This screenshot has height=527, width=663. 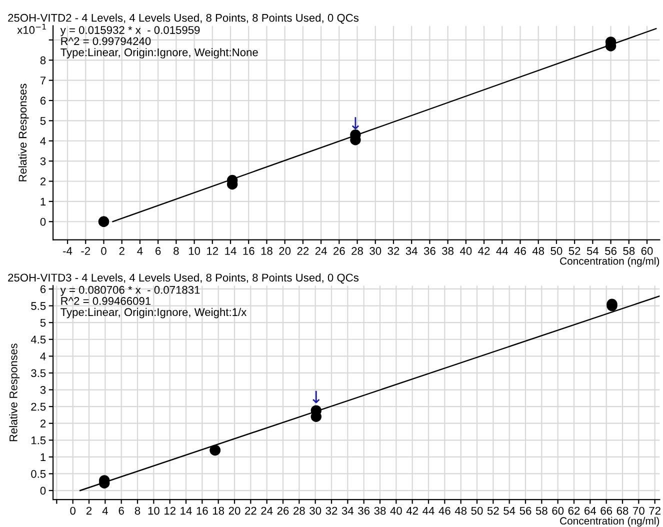 I want to click on x-tick-label: 64, so click(x=590, y=510).